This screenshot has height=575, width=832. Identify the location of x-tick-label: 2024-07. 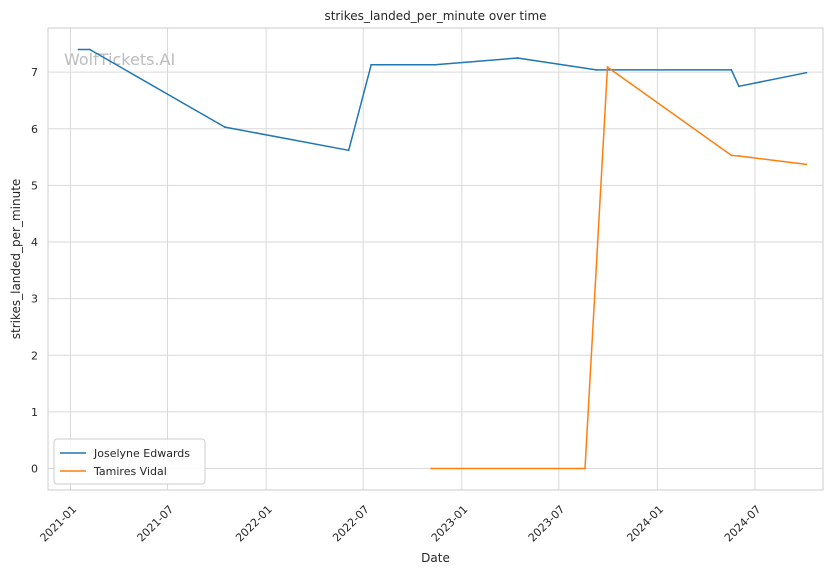
(743, 524).